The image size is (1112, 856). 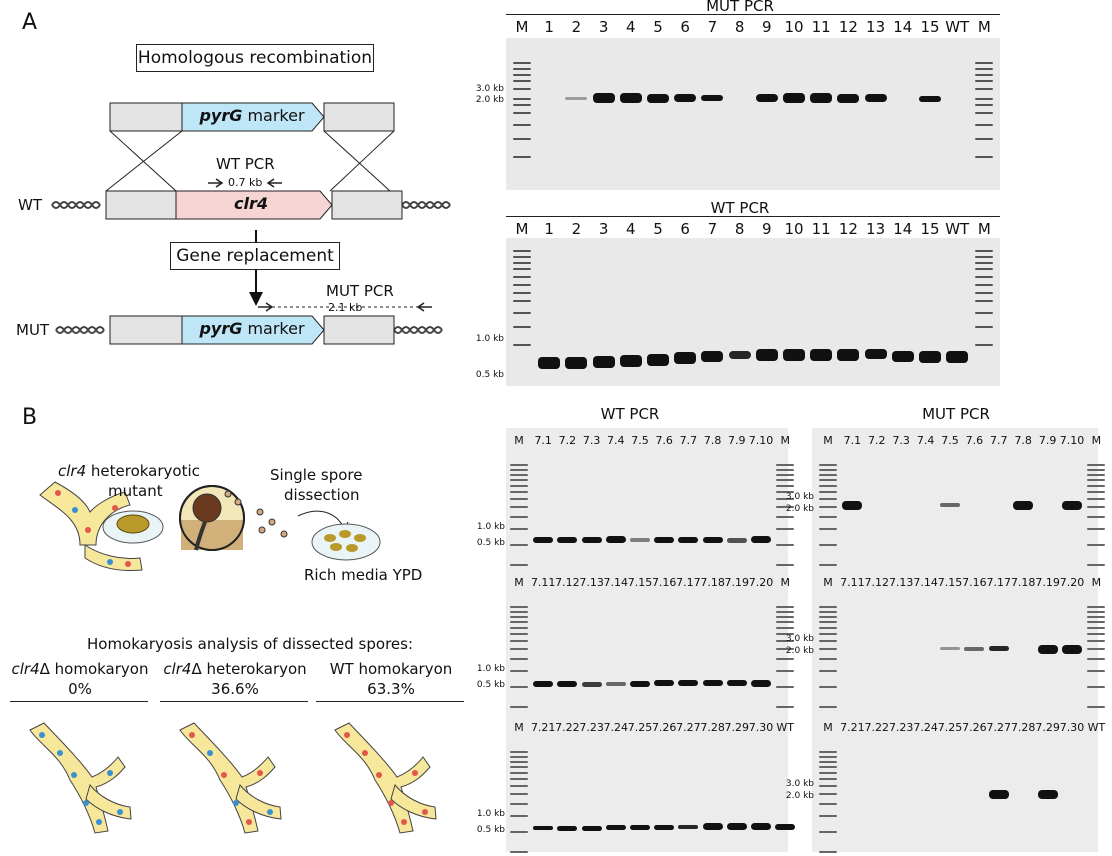 I want to click on col3-pct: 63.3%, so click(x=391, y=689).